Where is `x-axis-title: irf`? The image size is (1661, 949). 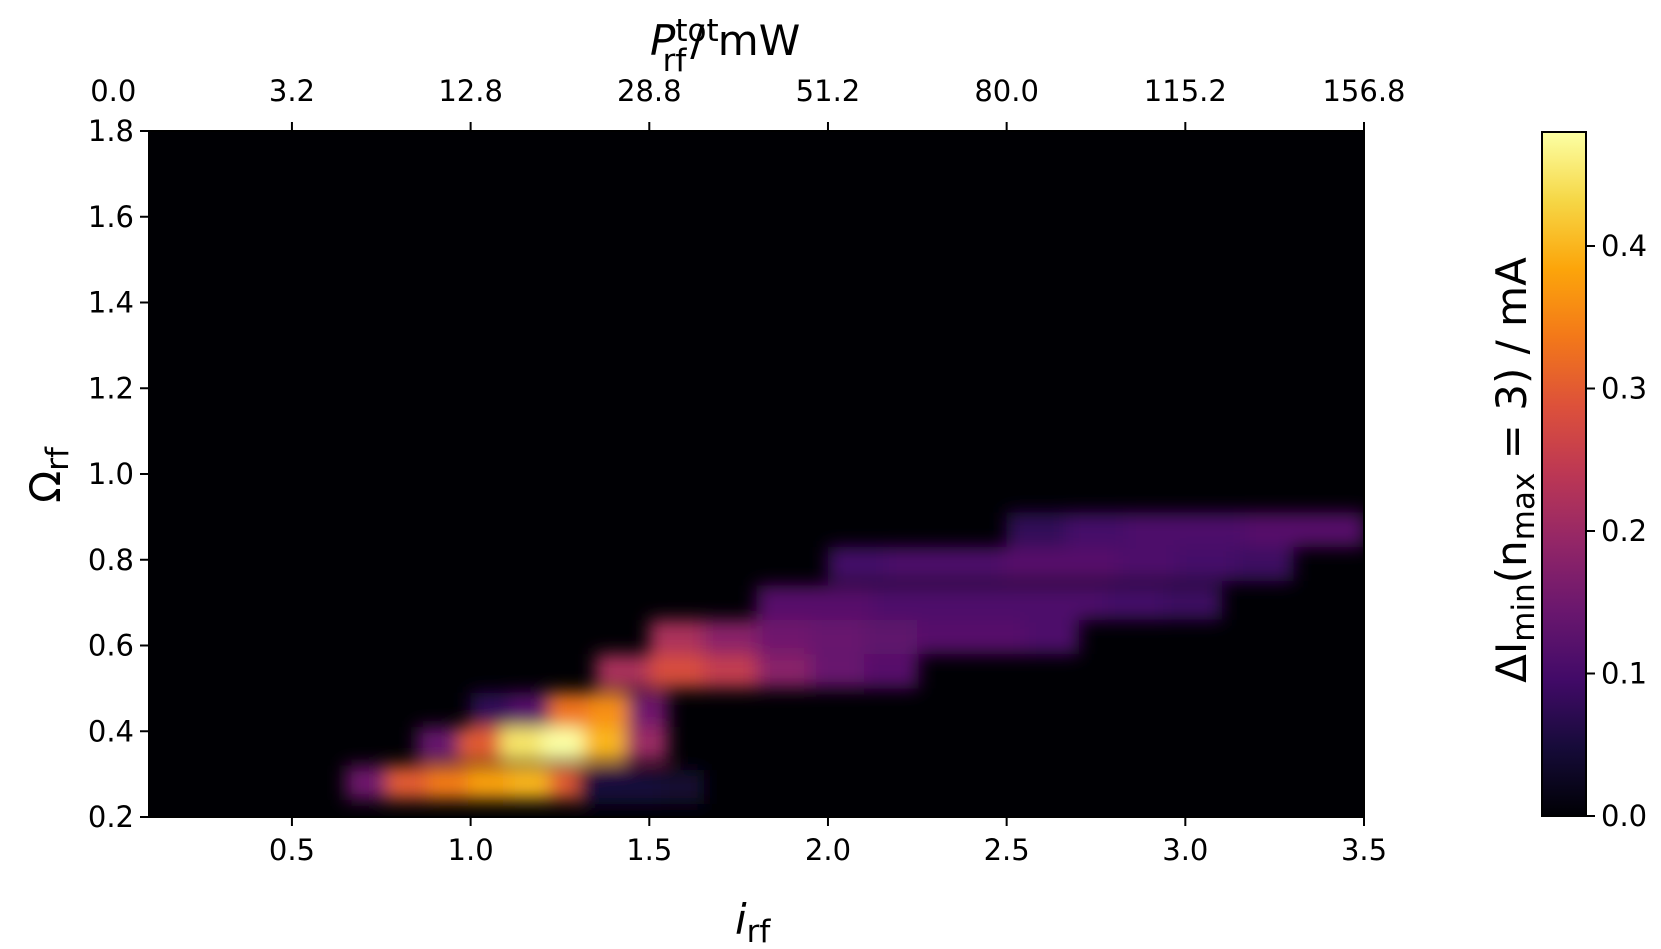 x-axis-title: irf is located at coordinates (753, 922).